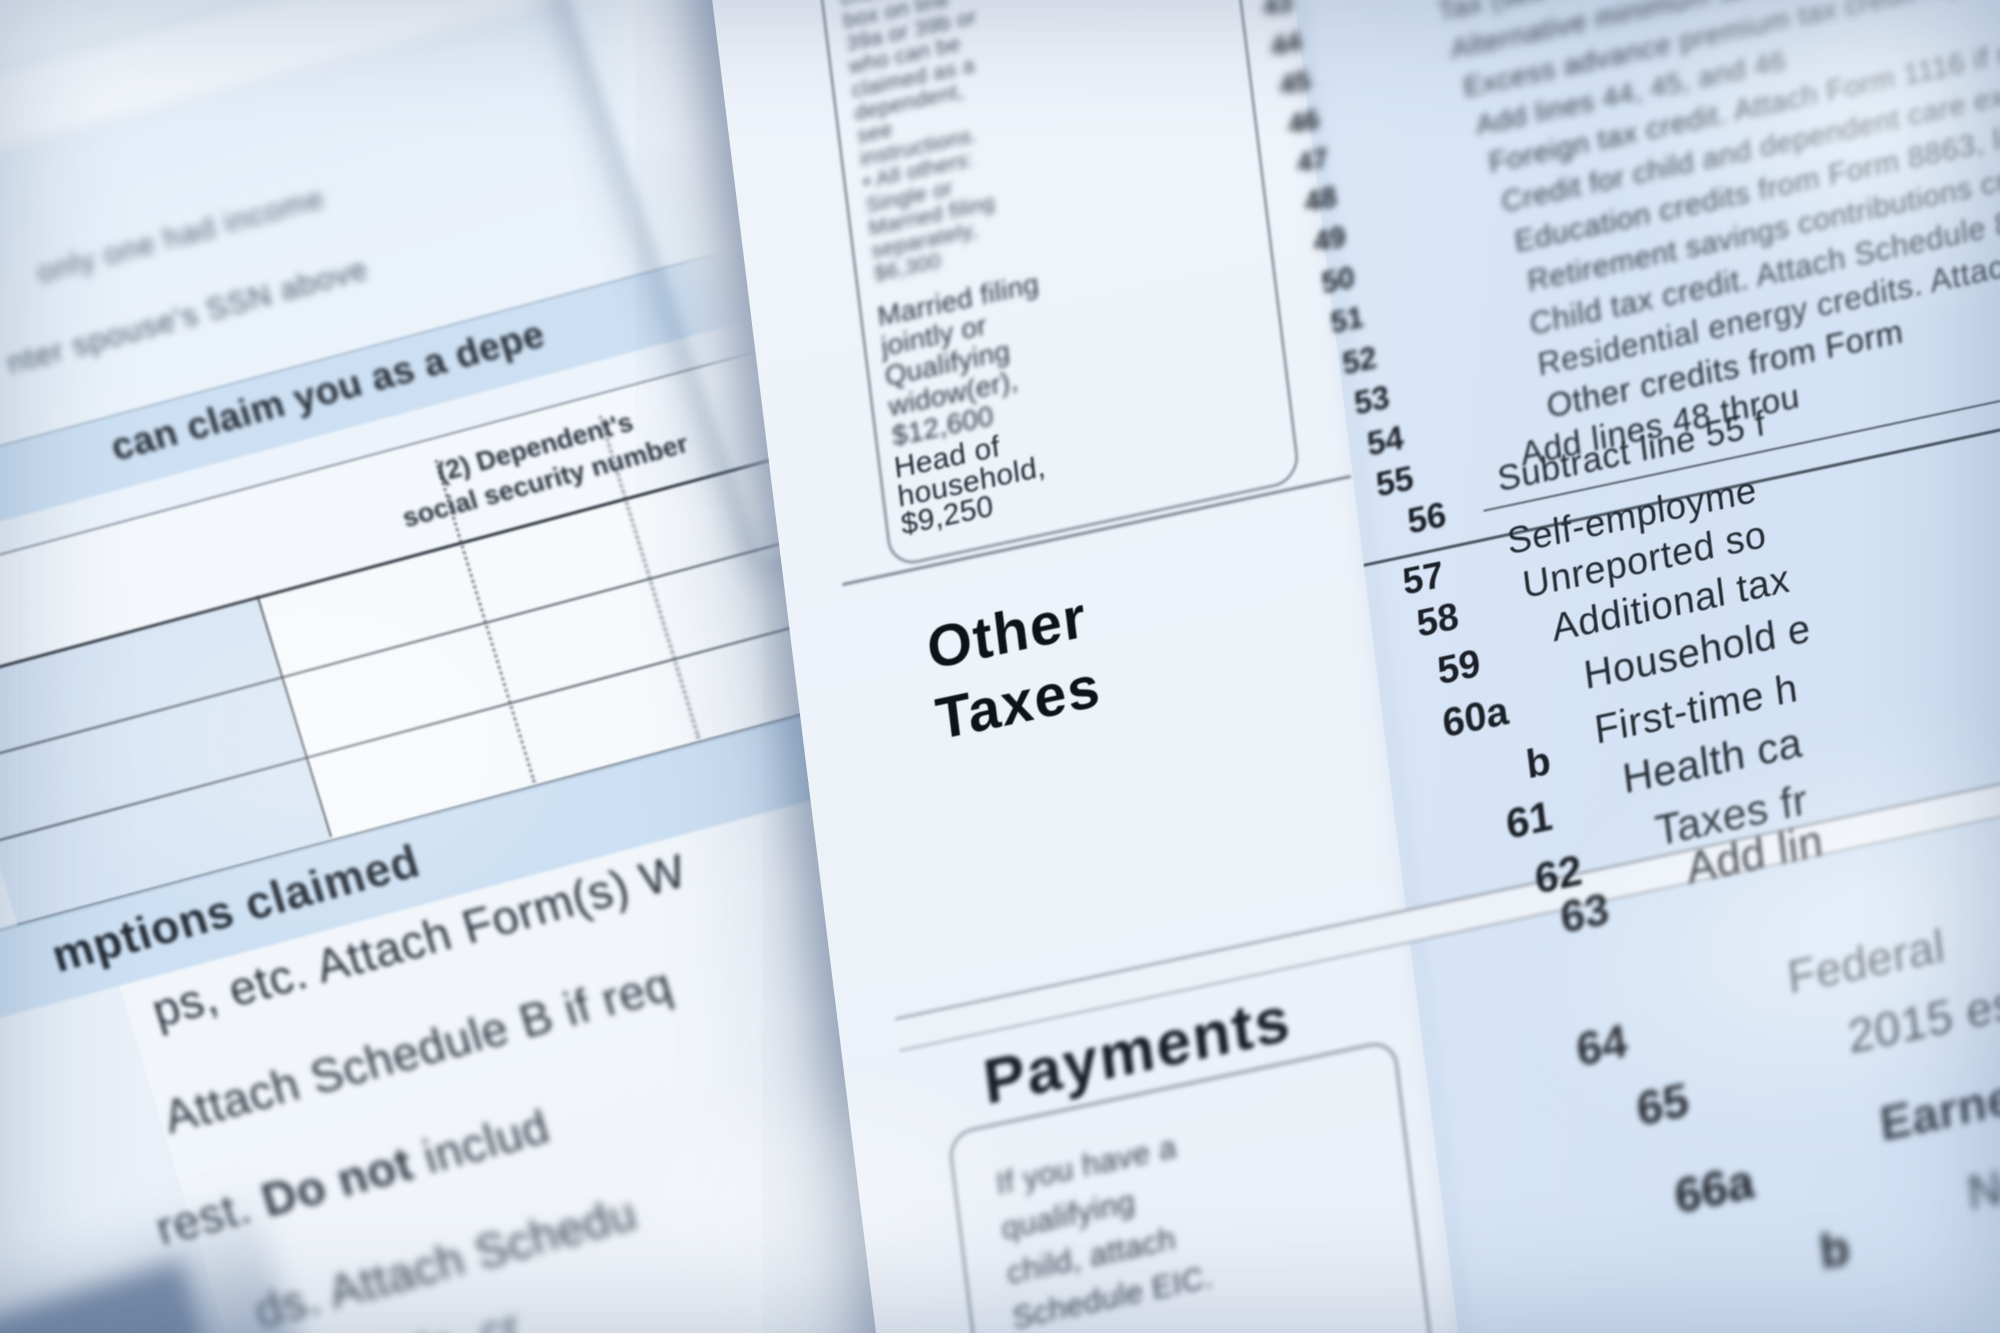 The image size is (2000, 1333). What do you see at coordinates (450, 1316) in the screenshot?
I see `page1-refunds-text: nds, cr` at bounding box center [450, 1316].